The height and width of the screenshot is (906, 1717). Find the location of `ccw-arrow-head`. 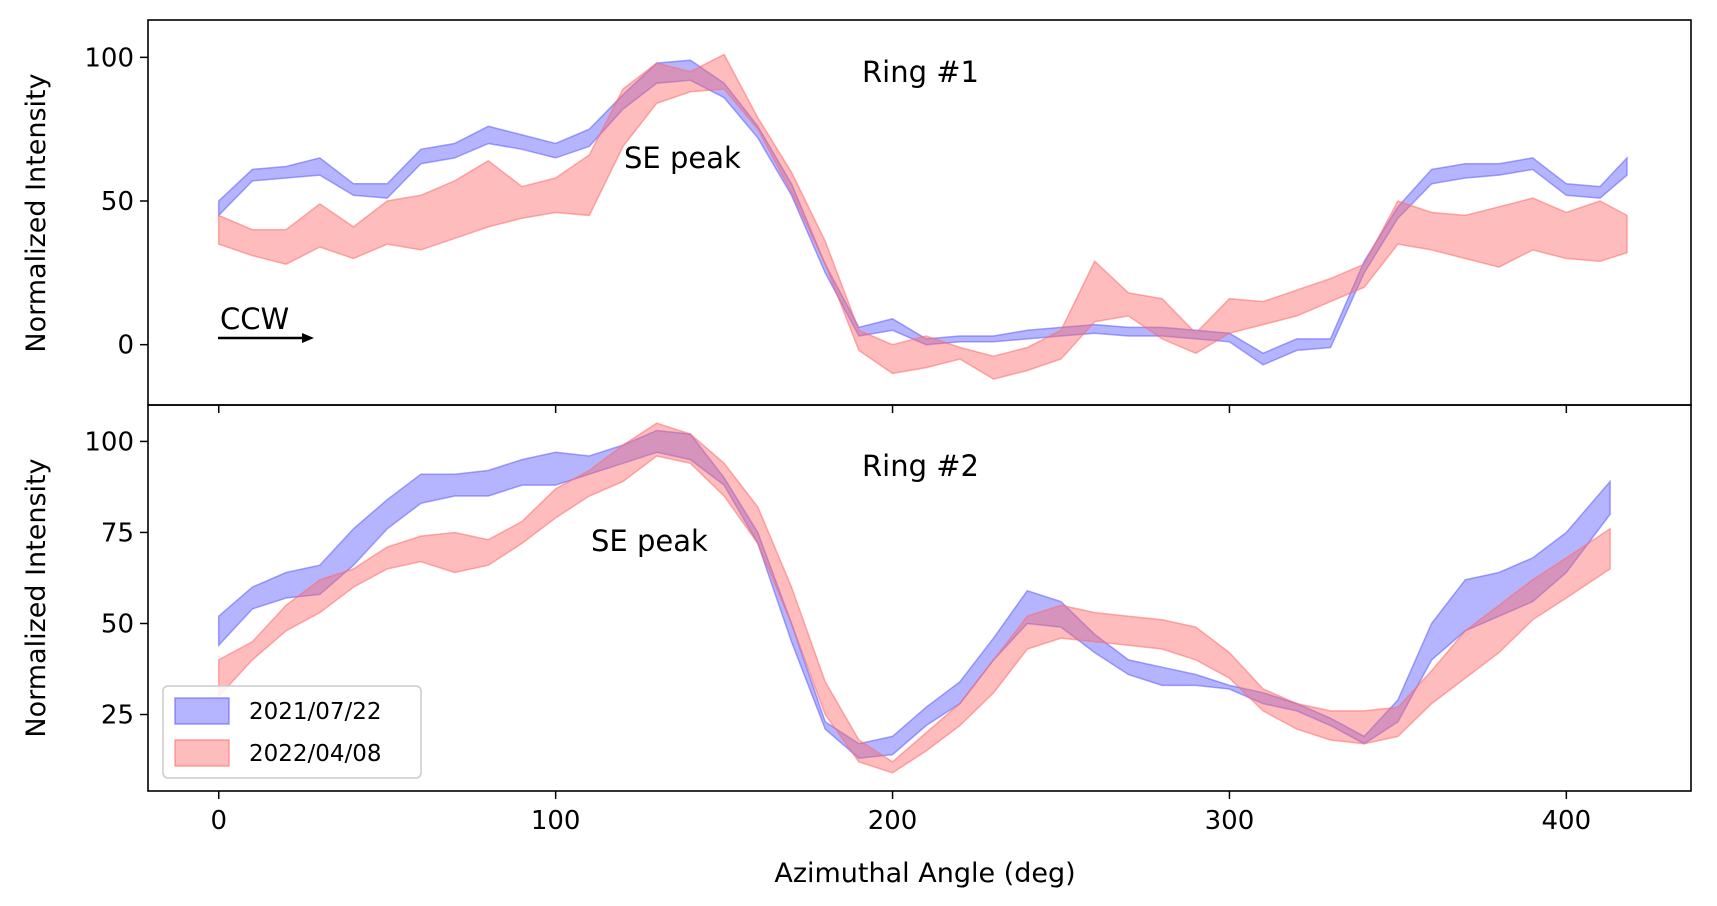

ccw-arrow-head is located at coordinates (308, 338).